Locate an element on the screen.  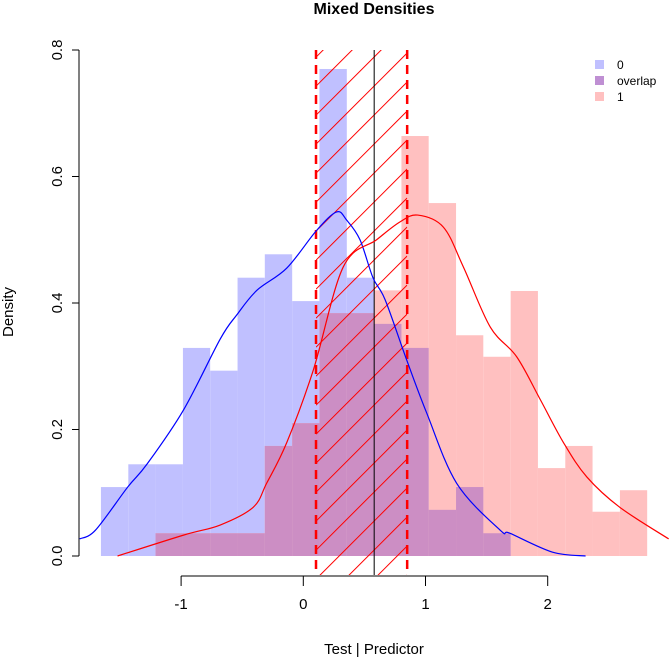
y-tick-label: 0.0 is located at coordinates (57, 556).